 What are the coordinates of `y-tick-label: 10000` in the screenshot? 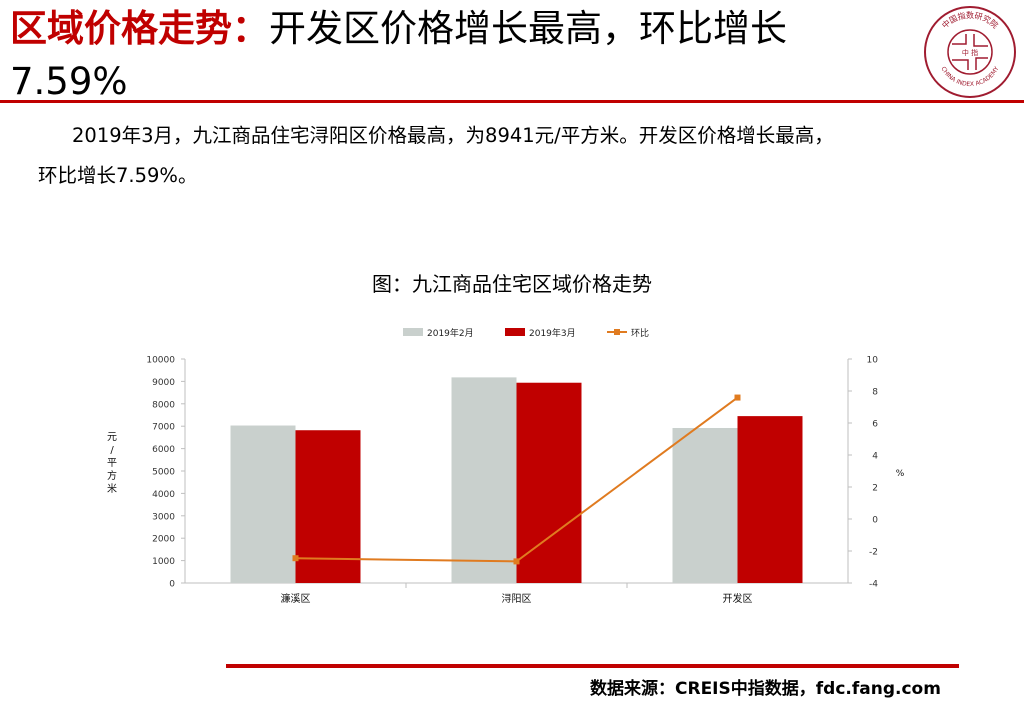 It's located at (160, 361).